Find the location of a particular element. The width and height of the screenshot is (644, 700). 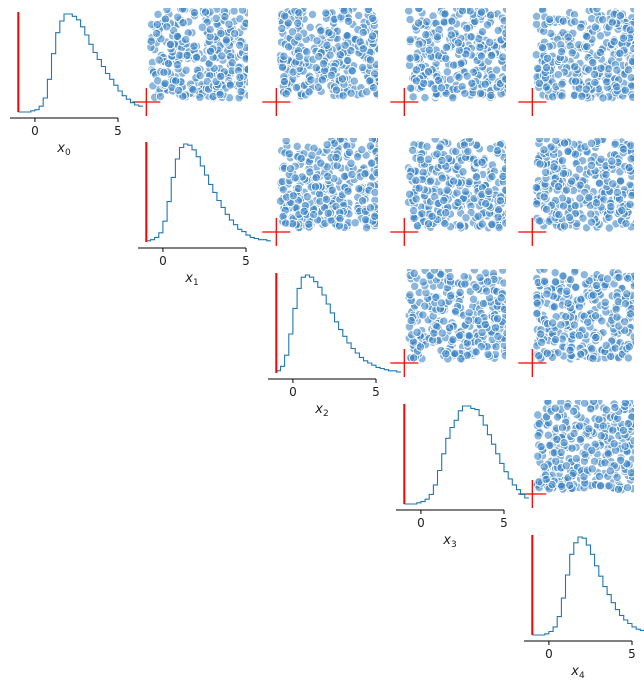

x-axis-label-x2: x2 is located at coordinates (321, 410).